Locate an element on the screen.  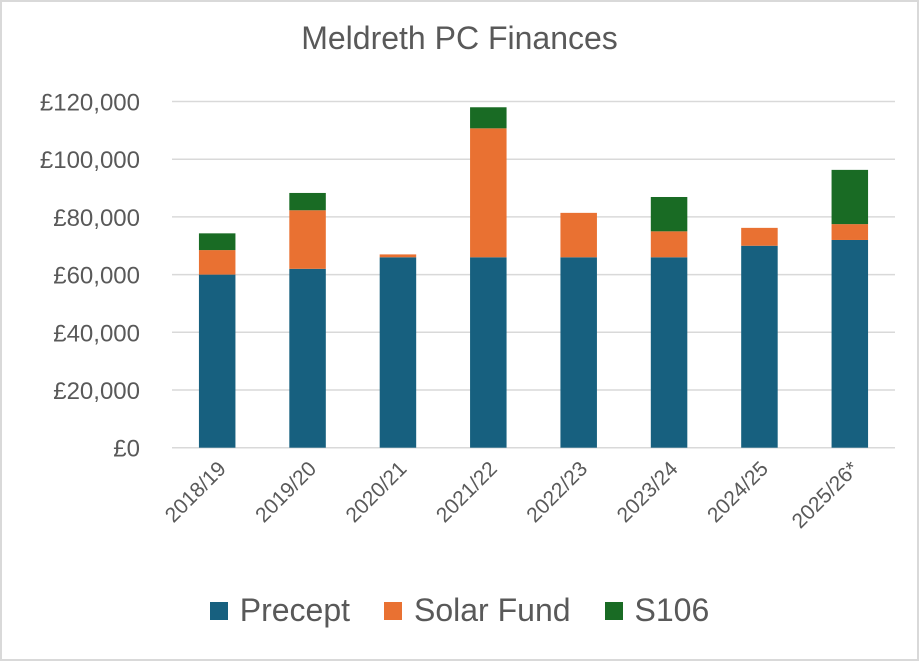
legend-swatch-s106 is located at coordinates (613, 610).